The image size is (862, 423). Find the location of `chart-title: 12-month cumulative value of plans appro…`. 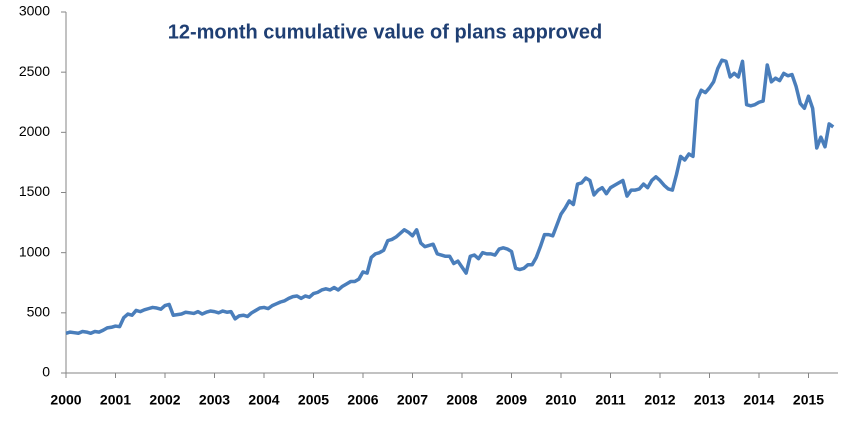

chart-title: 12-month cumulative value of plans appro… is located at coordinates (385, 32).